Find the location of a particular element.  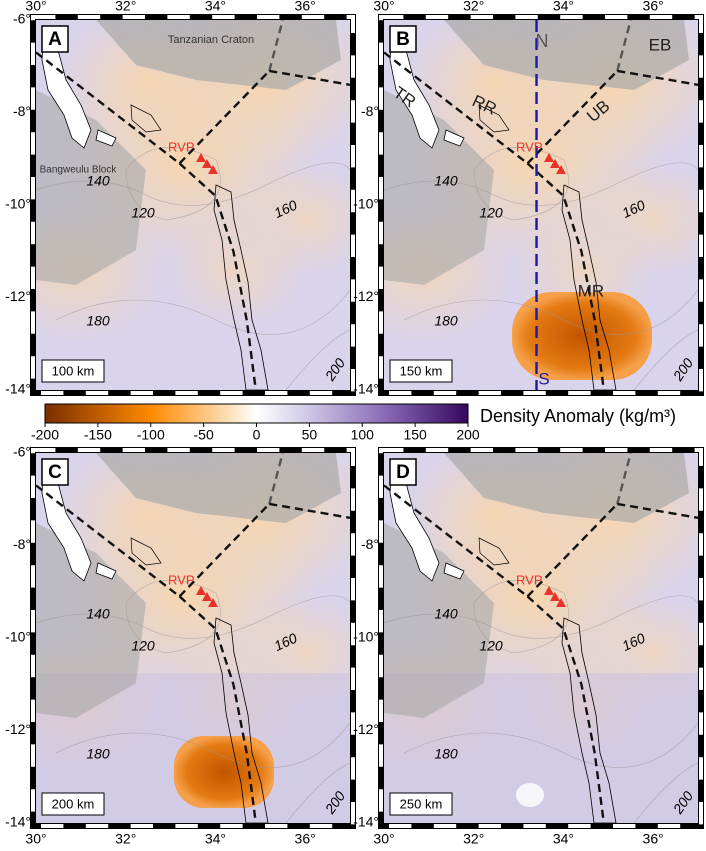

feature-label: MR is located at coordinates (591, 290).